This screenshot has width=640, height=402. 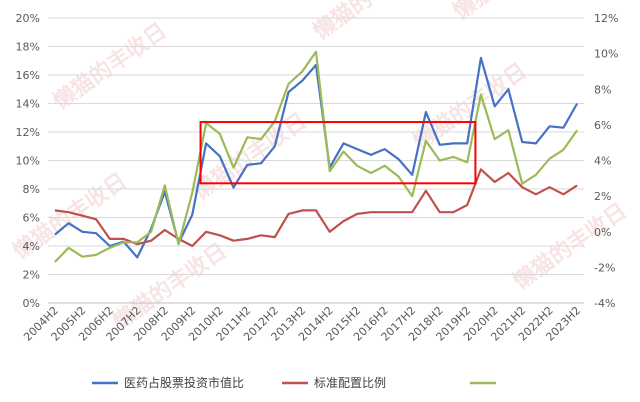 What do you see at coordinates (31, 189) in the screenshot?
I see `y-left-tick-label: 8%` at bounding box center [31, 189].